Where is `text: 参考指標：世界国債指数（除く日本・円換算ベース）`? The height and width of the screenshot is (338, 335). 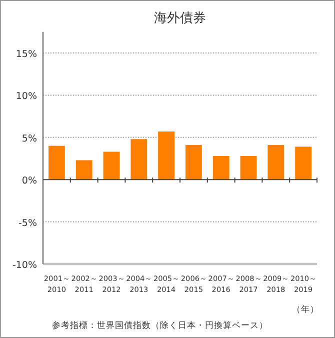
text: 参考指標：世界国債指数（除く日本・円換算ベース） is located at coordinates (160, 325).